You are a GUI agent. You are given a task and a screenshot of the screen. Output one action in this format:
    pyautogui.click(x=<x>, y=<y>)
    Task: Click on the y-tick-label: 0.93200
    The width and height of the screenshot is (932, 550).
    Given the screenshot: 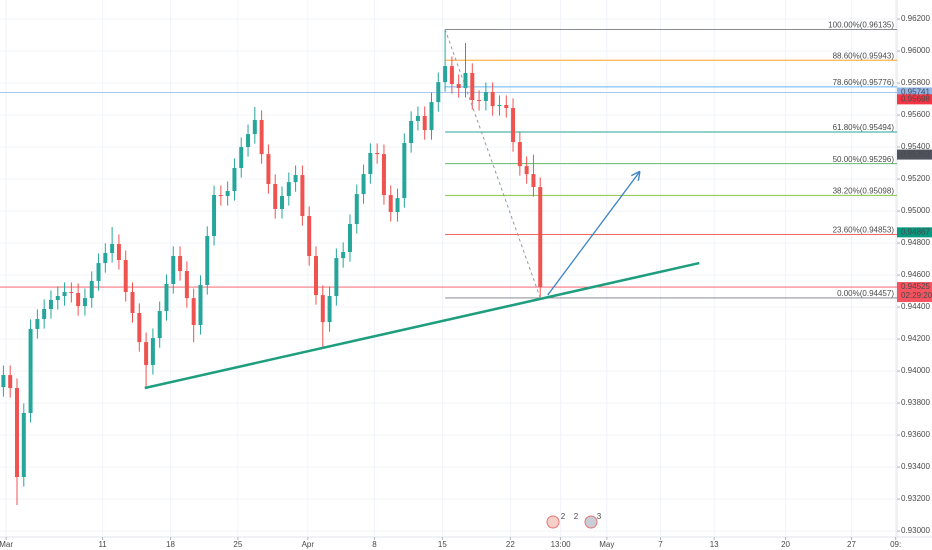 What is the action you would take?
    pyautogui.click(x=915, y=498)
    